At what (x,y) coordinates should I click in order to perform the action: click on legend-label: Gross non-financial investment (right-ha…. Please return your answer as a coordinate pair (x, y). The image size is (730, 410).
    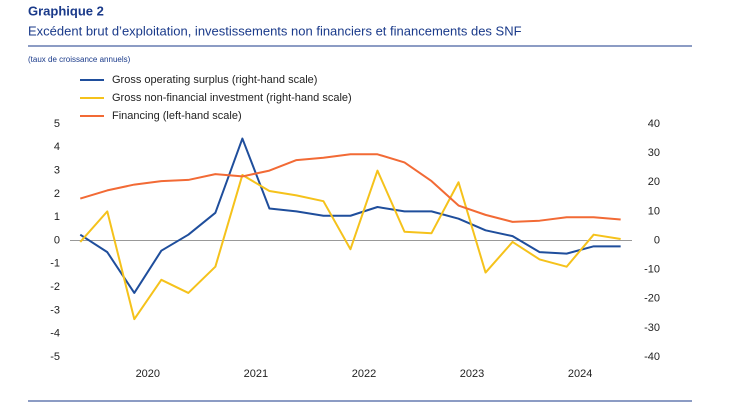
    Looking at the image, I should click on (232, 98).